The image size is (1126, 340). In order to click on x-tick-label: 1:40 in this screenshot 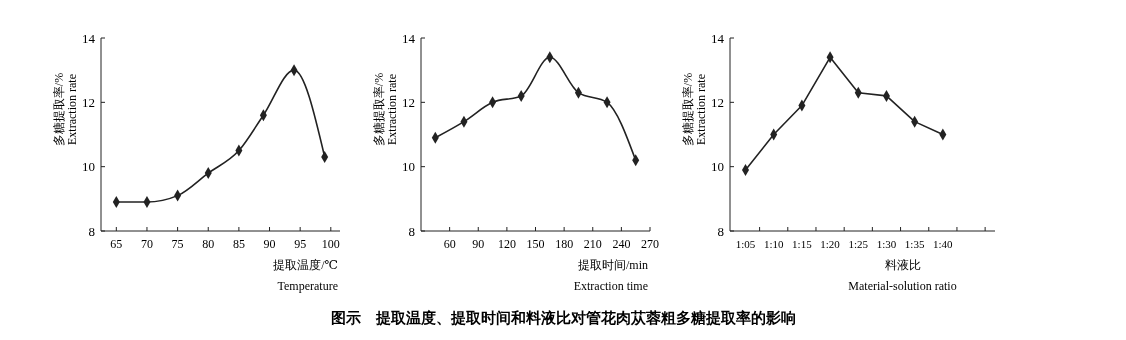, I will do `click(943, 244)`.